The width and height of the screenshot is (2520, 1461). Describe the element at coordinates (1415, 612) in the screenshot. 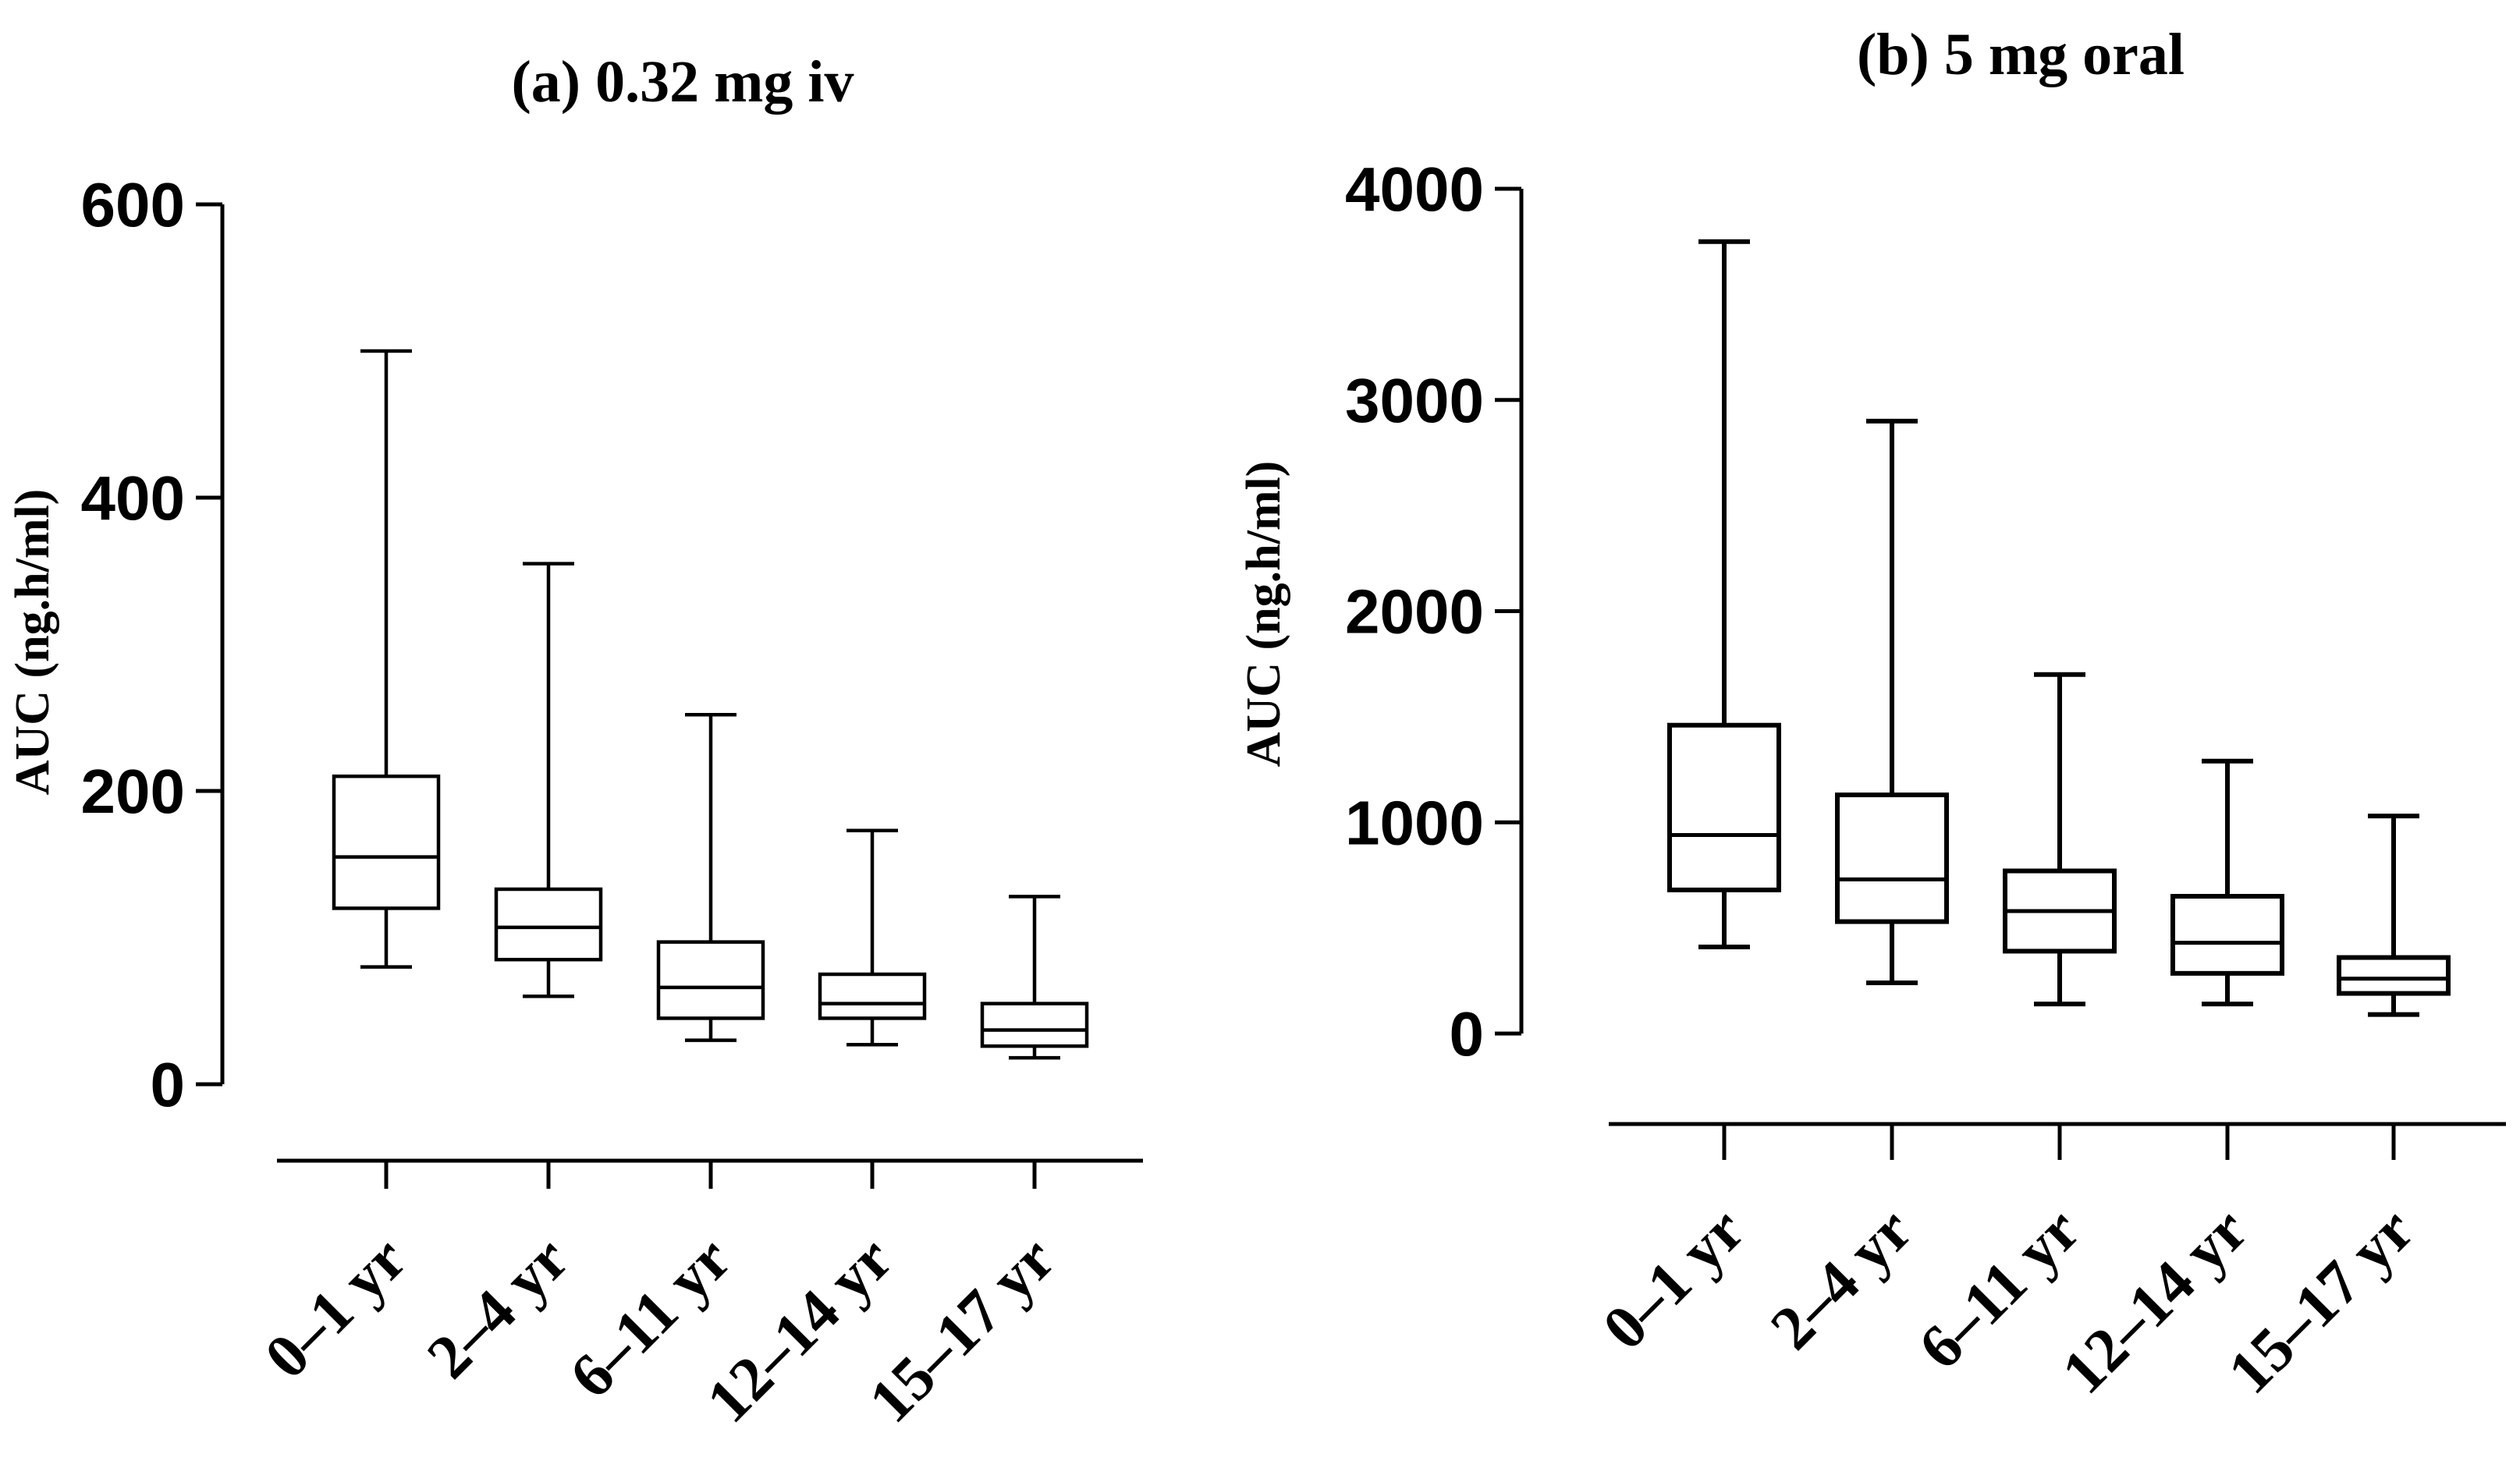

I see `y-tick-label: 2000` at that location.